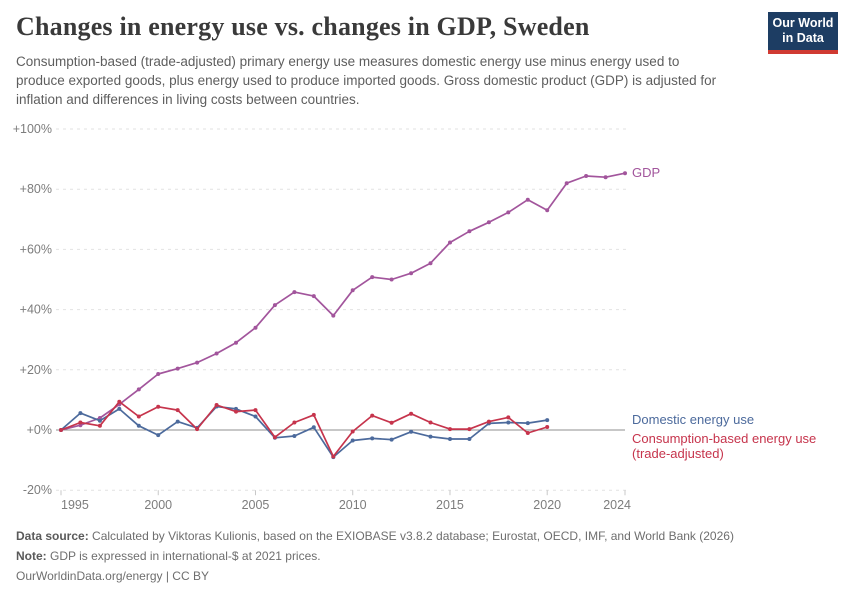  What do you see at coordinates (32, 129) in the screenshot?
I see `svg-text: +100%` at bounding box center [32, 129].